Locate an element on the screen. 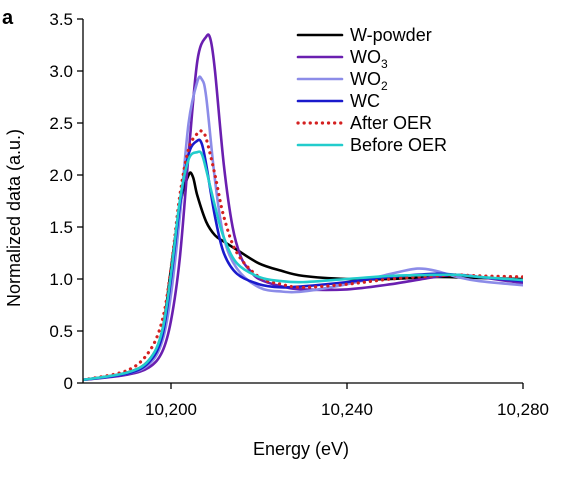  legend-item: W-powder is located at coordinates (364, 35).